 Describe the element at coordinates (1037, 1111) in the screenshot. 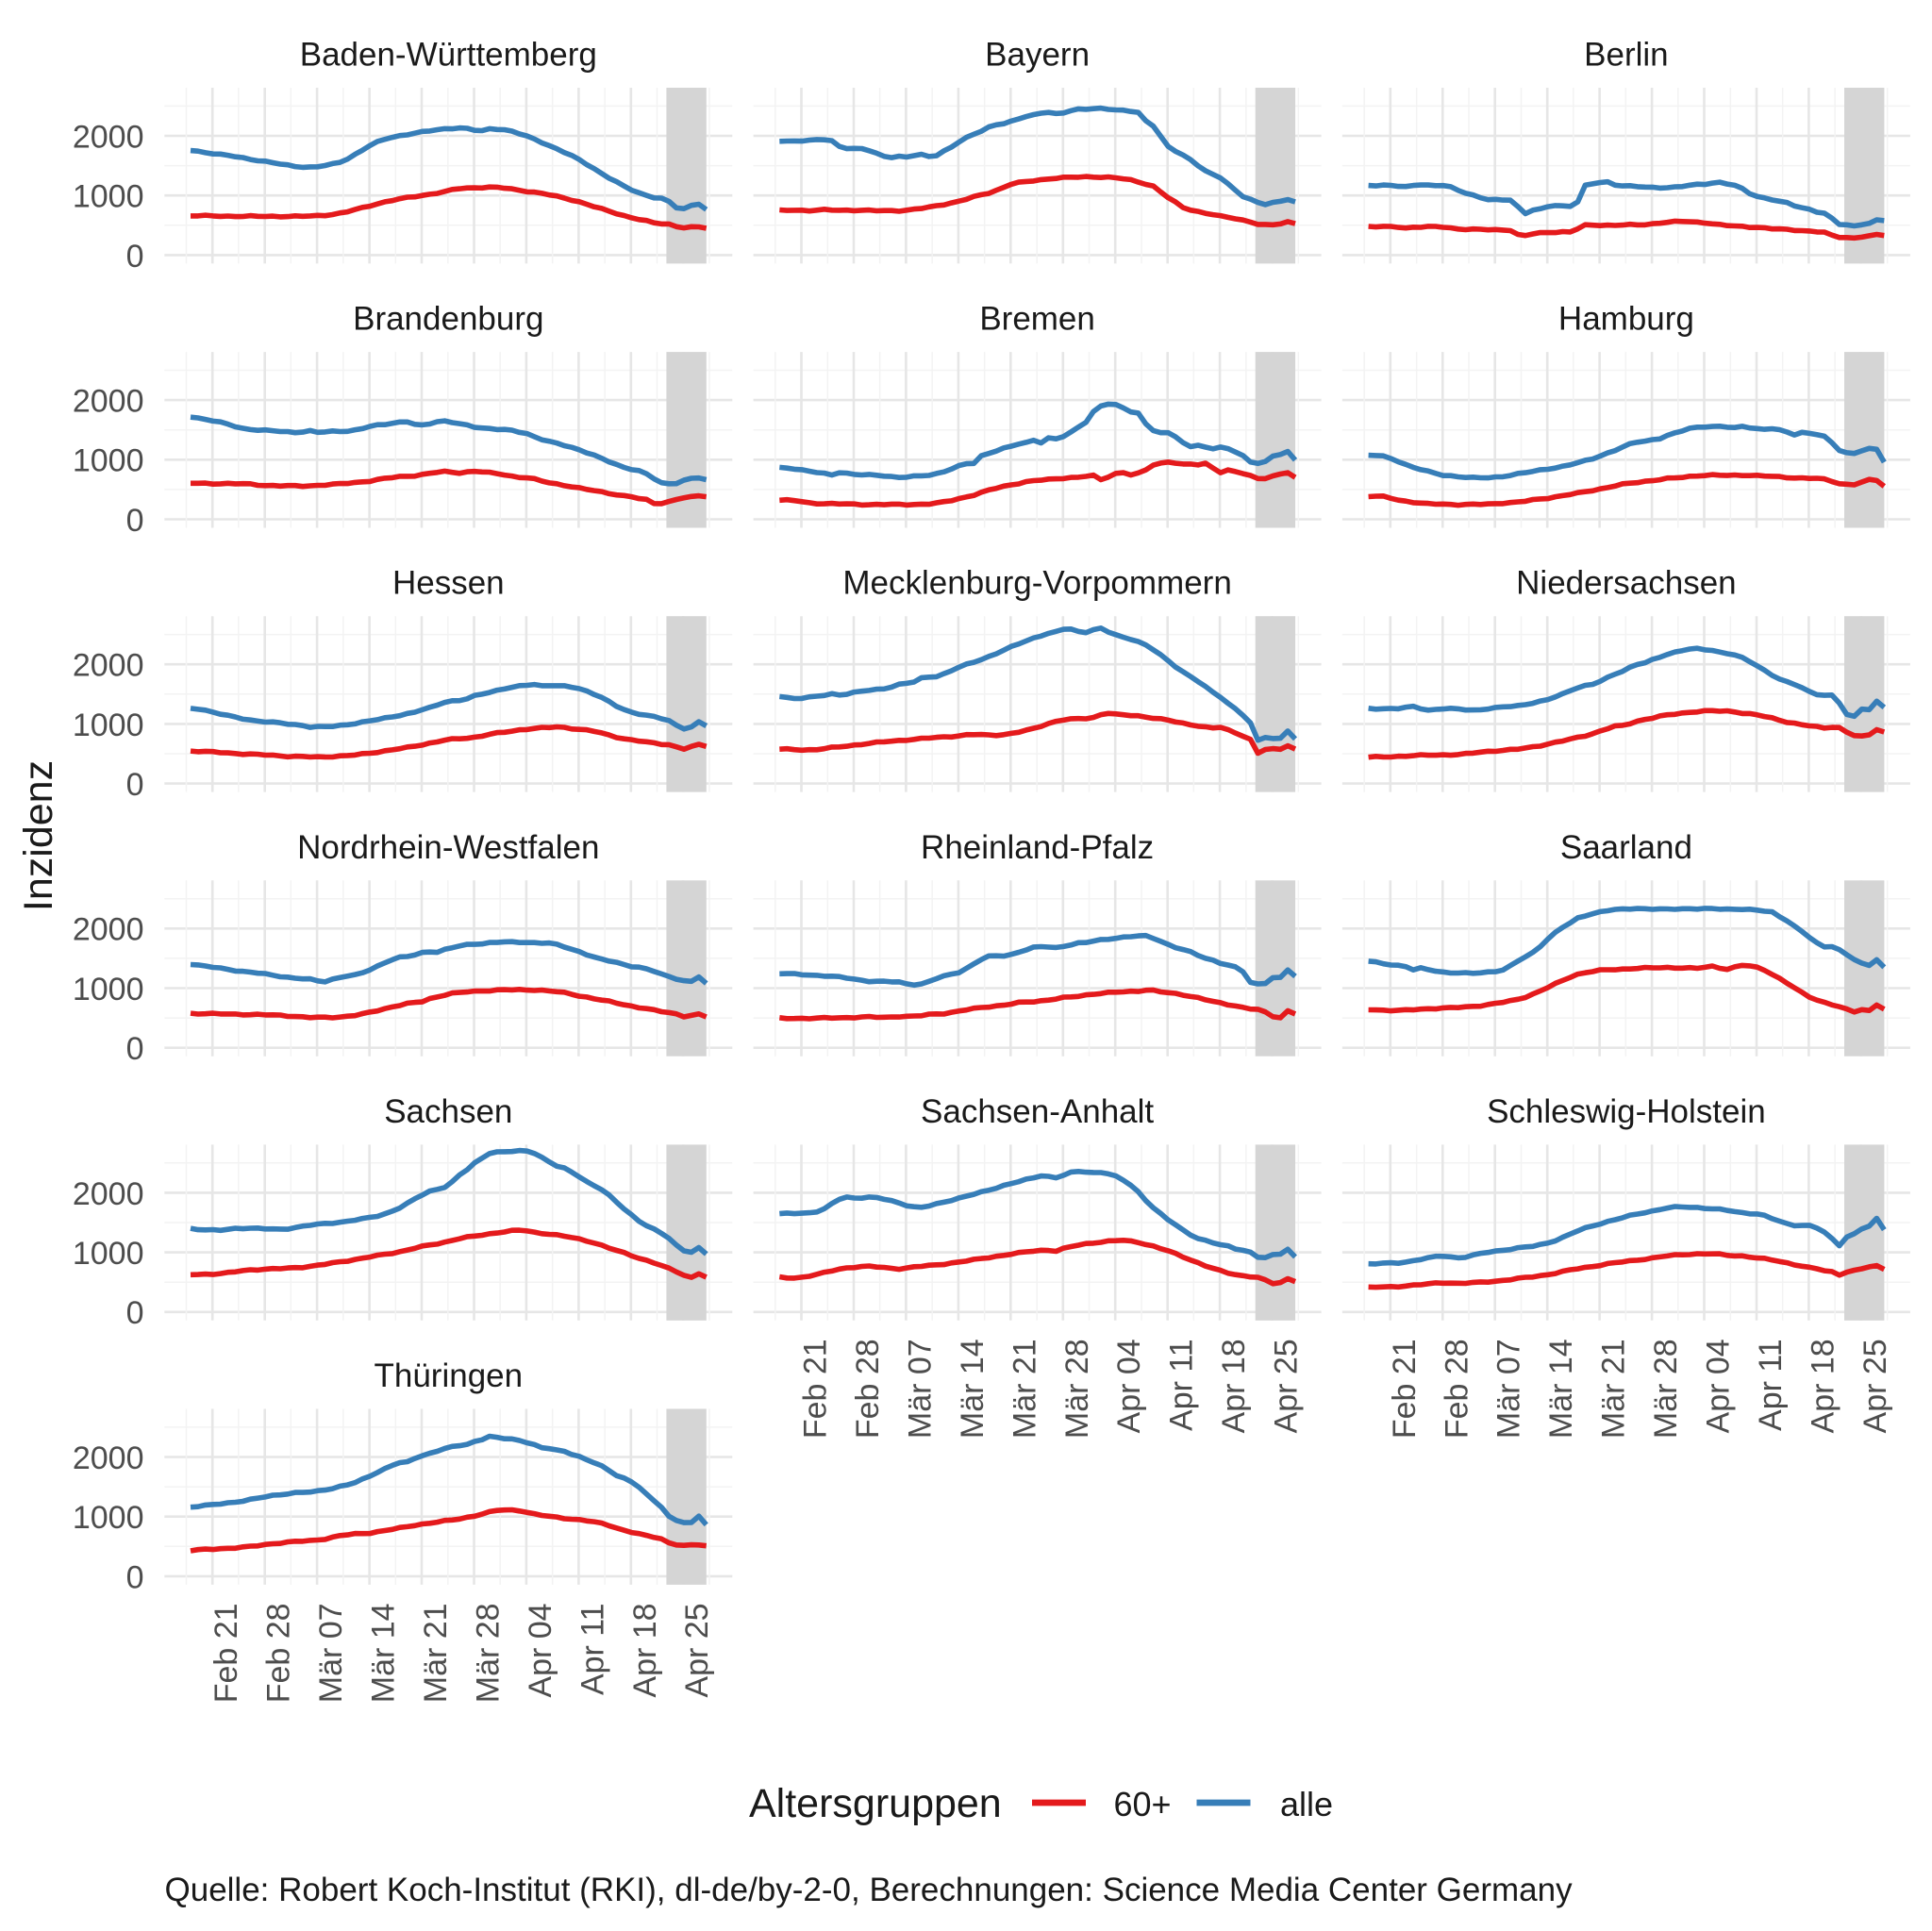

I see `svg-text: Sachsen-Anhalt` at that location.